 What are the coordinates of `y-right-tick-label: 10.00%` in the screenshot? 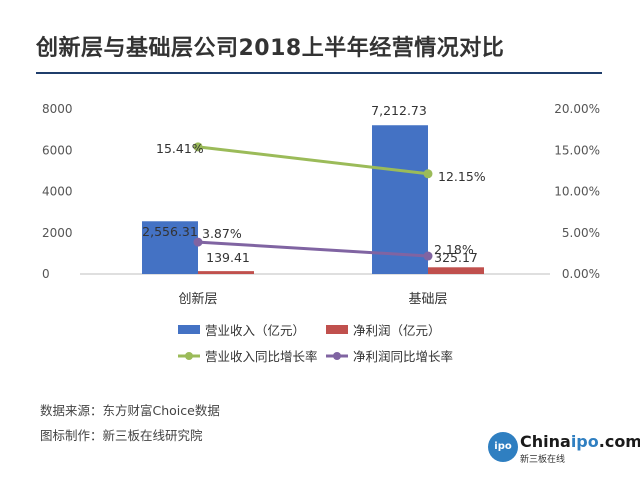 It's located at (577, 192).